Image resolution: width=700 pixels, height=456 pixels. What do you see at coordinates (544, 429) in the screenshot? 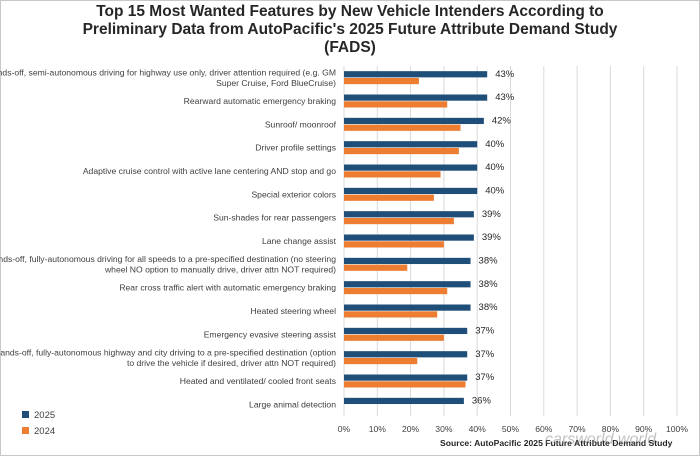
I see `x-tick-label: 60%` at bounding box center [544, 429].